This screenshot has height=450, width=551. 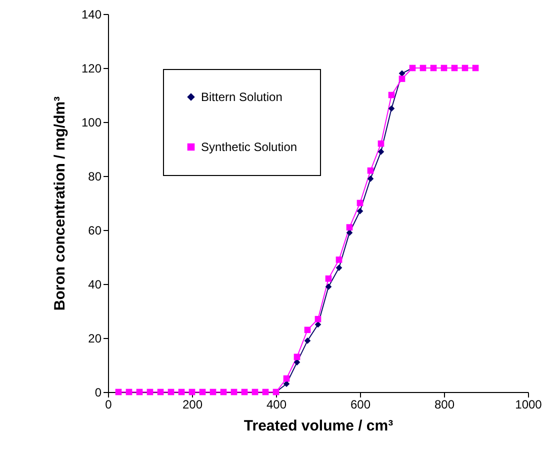 What do you see at coordinates (276, 405) in the screenshot?
I see `x-tick-label: 400` at bounding box center [276, 405].